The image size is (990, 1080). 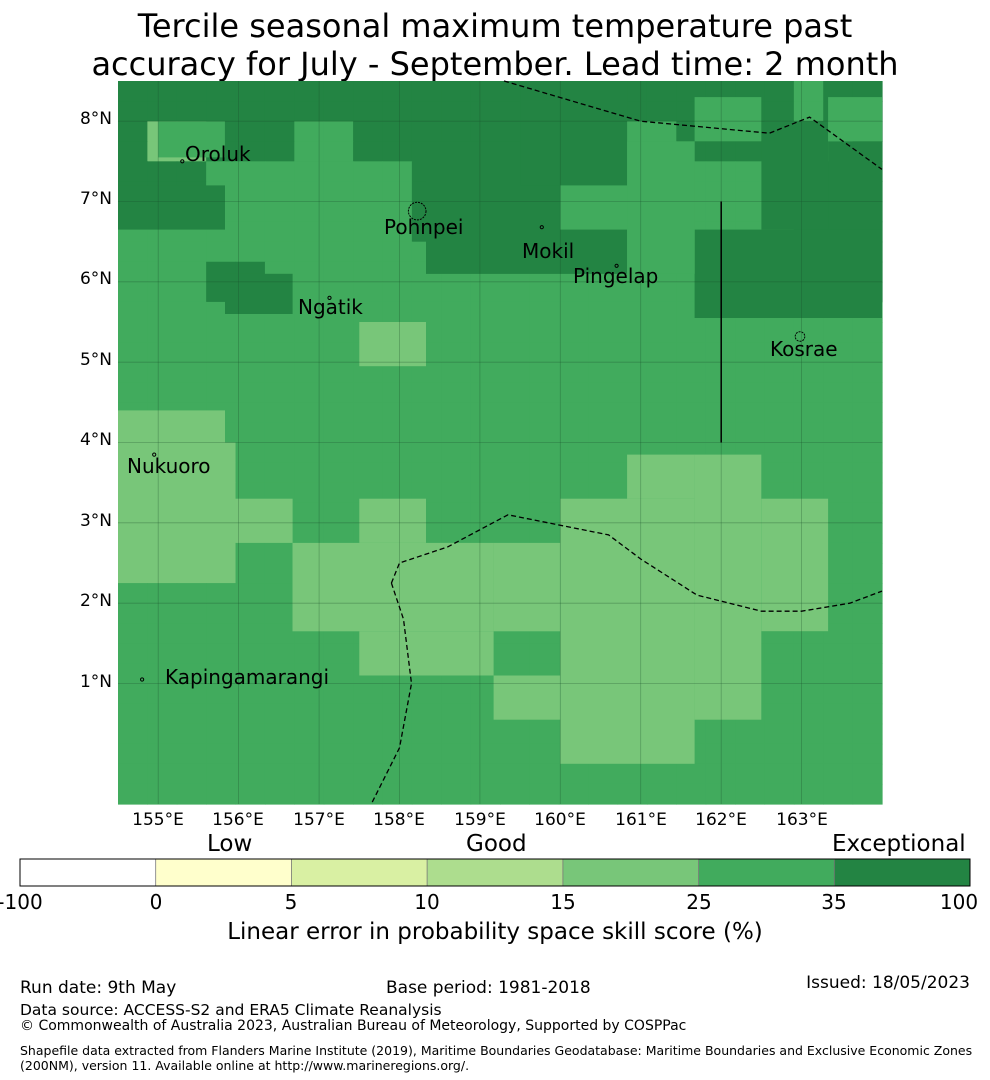 What do you see at coordinates (158, 820) in the screenshot?
I see `lon-label-155e: 155°E` at bounding box center [158, 820].